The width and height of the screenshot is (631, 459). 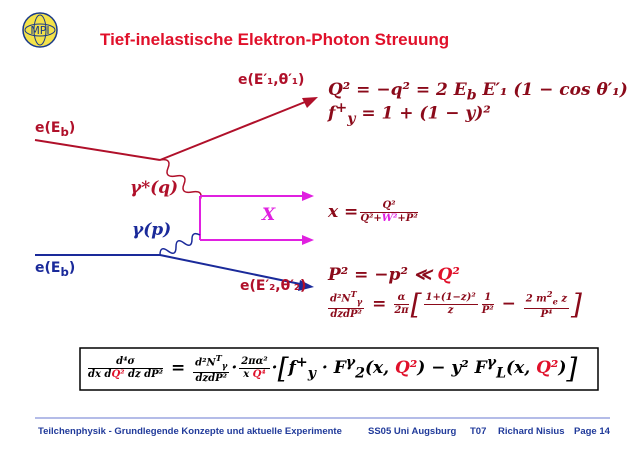 I want to click on t: L, so click(x=501, y=373).